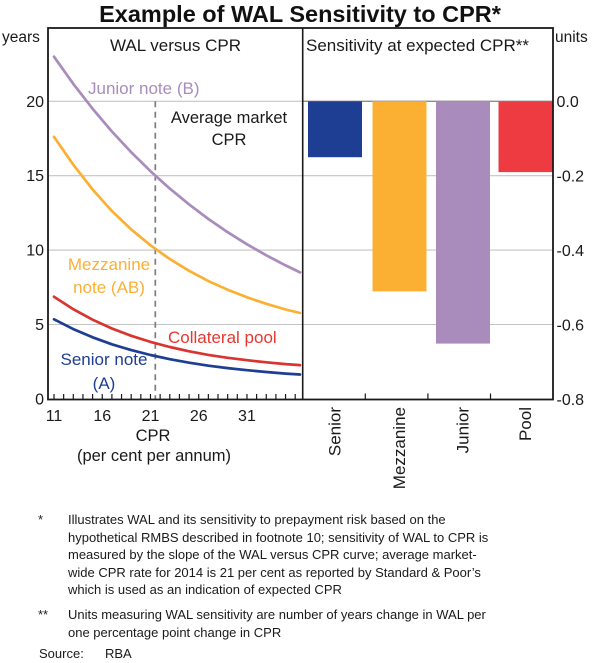  Describe the element at coordinates (104, 383) in the screenshot. I see `senior-label-line2: (A)` at that location.